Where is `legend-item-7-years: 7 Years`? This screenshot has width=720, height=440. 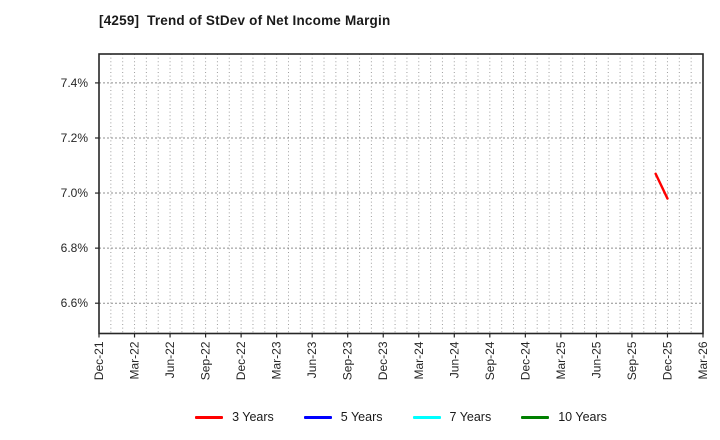
legend-item-7-years: 7 Years is located at coordinates (452, 416).